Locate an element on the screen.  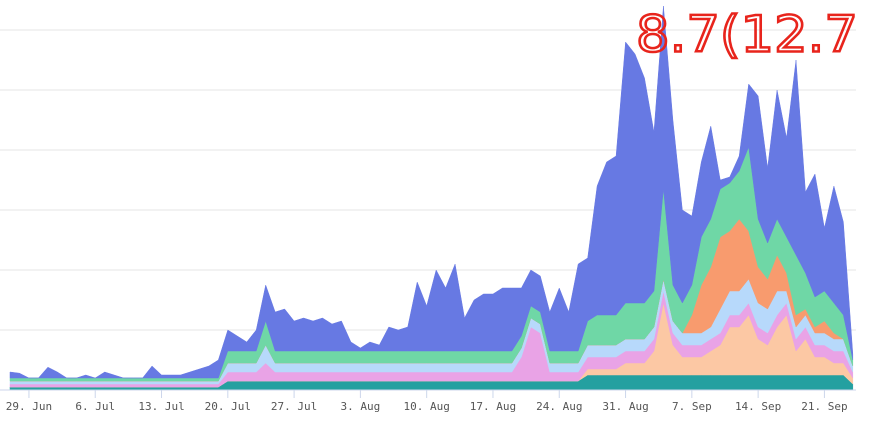
x-tick-label: 20. Jul is located at coordinates (228, 406).